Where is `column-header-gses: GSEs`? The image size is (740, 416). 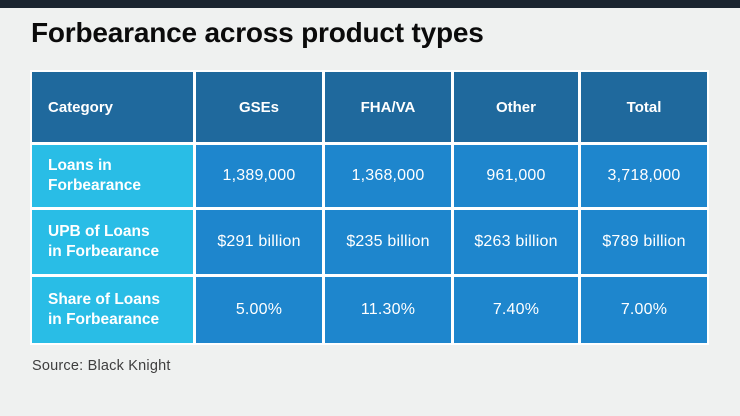
column-header-gses: GSEs is located at coordinates (259, 107).